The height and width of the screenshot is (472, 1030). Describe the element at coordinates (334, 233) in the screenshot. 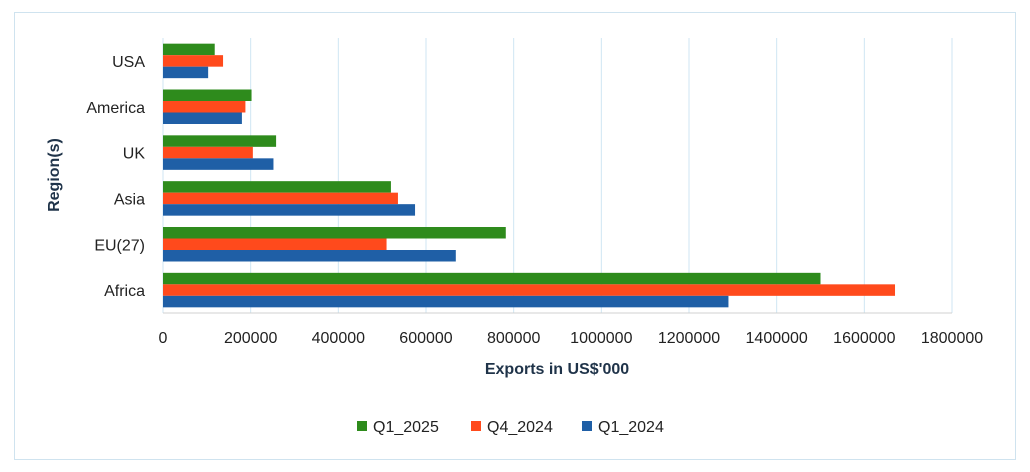

I see `bar-q1_2025-eu27` at that location.